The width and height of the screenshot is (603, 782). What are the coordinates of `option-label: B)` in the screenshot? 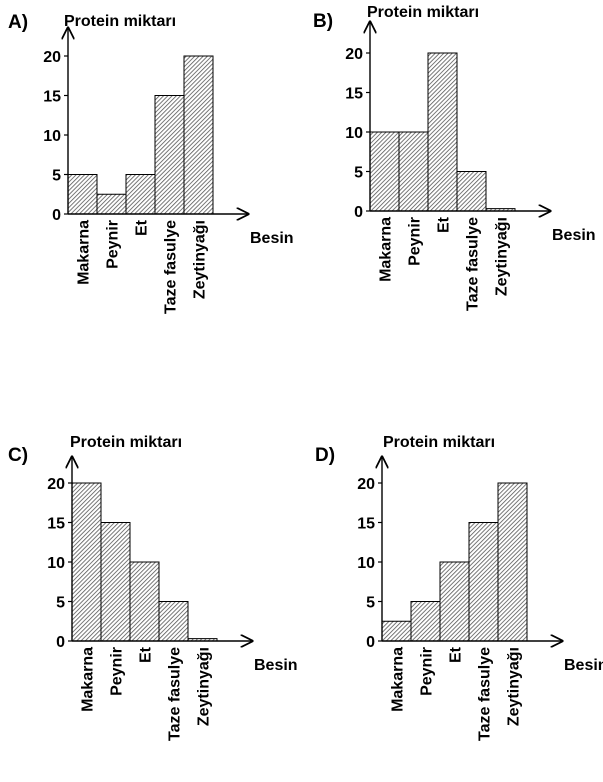 It's located at (323, 21).